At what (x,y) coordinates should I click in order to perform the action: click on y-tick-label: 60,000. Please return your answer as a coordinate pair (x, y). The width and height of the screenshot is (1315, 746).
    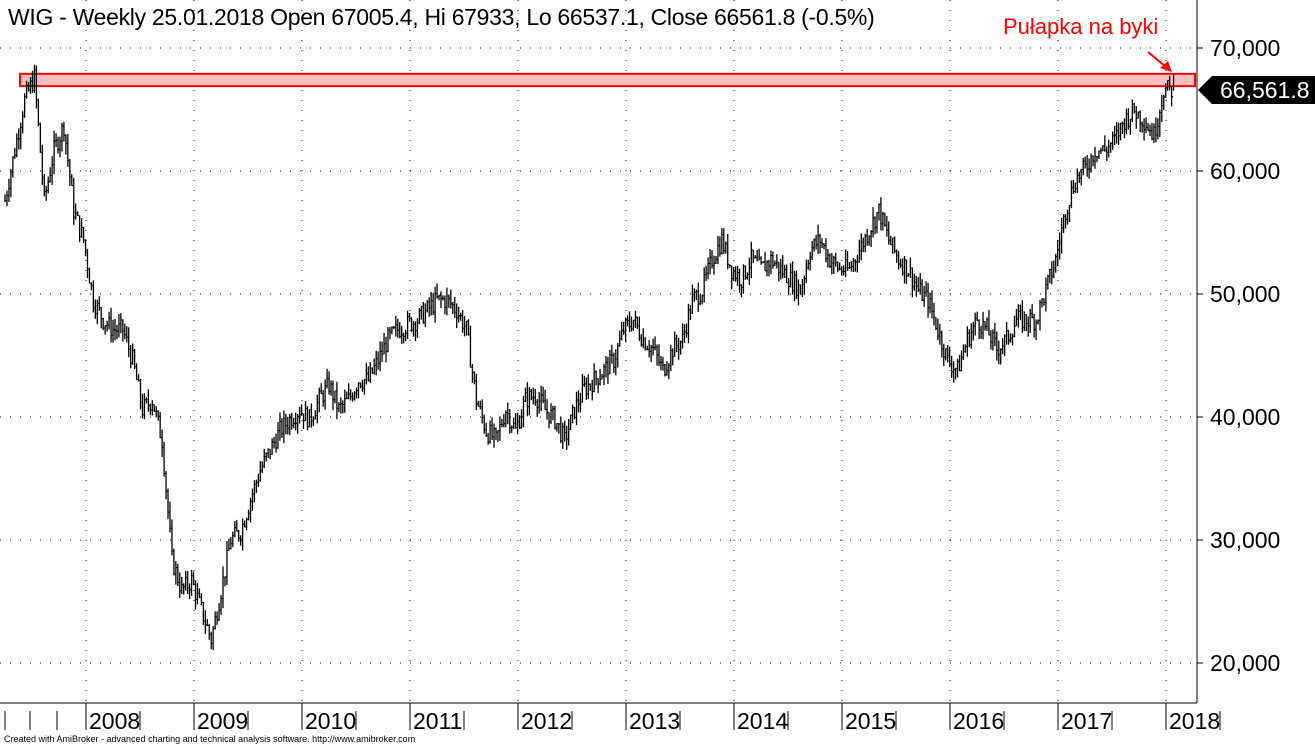
    Looking at the image, I should click on (1245, 171).